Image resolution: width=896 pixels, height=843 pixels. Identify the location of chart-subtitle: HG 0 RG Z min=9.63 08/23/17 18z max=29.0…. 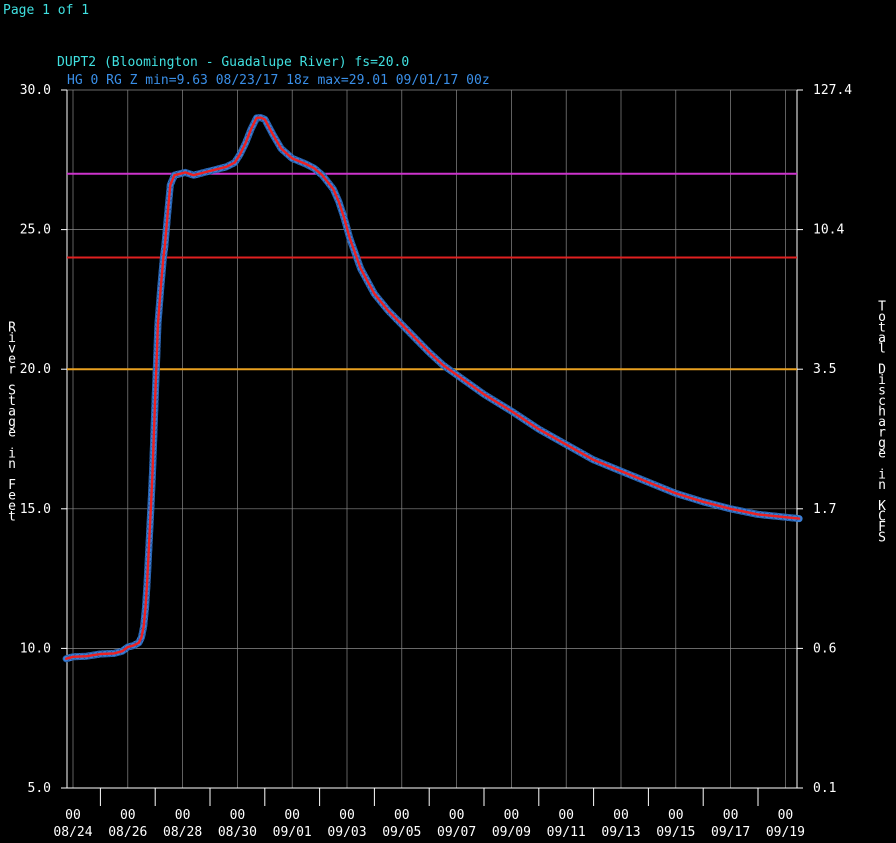
(278, 80).